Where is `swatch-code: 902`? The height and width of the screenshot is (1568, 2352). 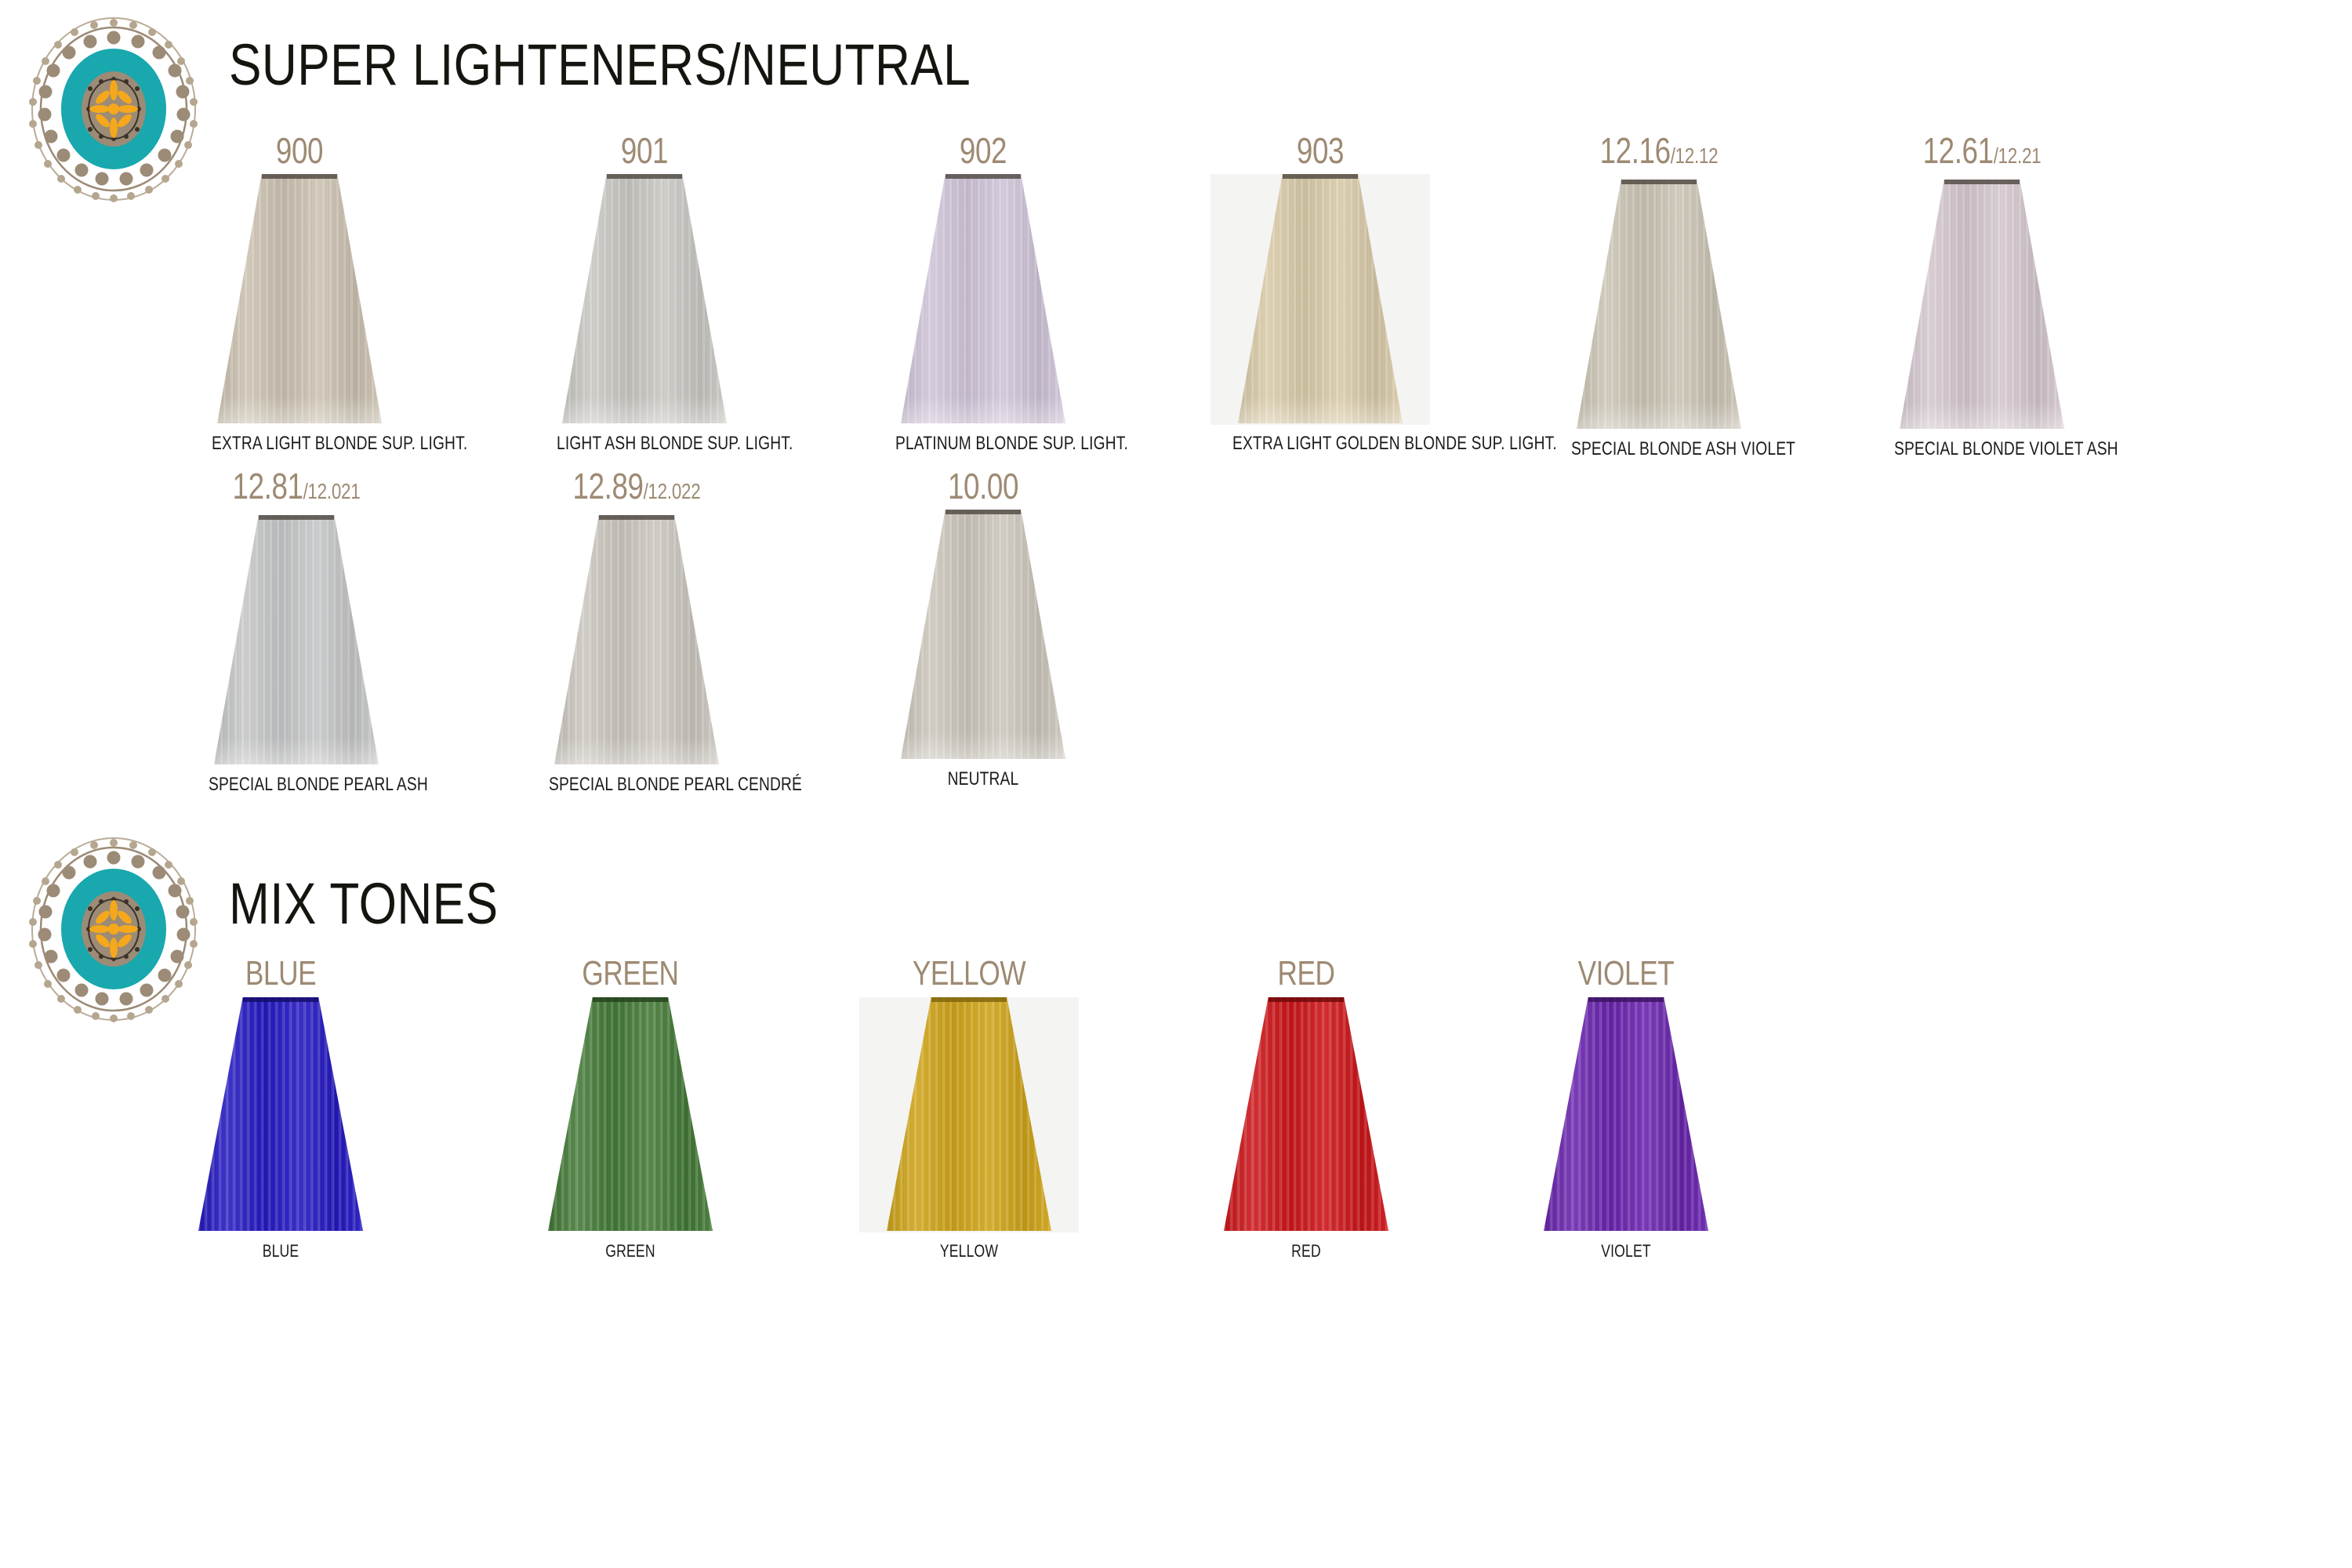 swatch-code: 902 is located at coordinates (983, 150).